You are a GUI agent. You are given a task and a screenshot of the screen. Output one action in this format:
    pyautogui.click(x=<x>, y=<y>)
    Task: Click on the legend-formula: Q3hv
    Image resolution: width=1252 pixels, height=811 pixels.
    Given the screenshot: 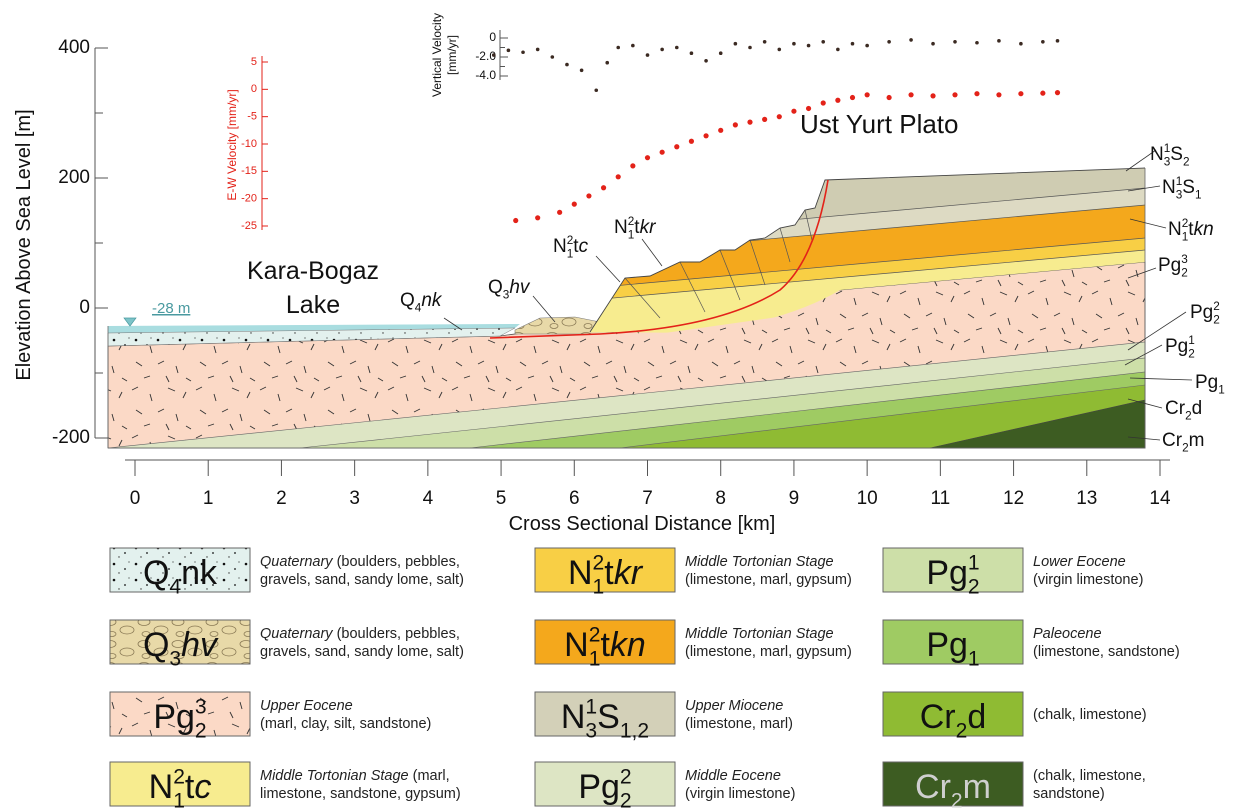 What is the action you would take?
    pyautogui.click(x=181, y=648)
    